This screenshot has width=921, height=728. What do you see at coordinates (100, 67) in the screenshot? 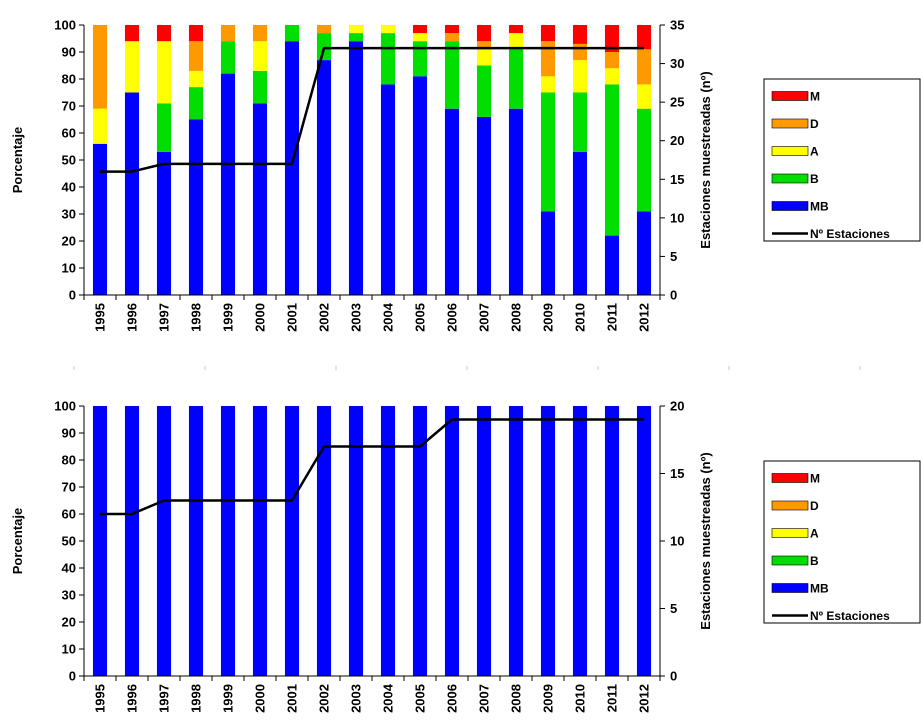
I see `bar-D-1995` at bounding box center [100, 67].